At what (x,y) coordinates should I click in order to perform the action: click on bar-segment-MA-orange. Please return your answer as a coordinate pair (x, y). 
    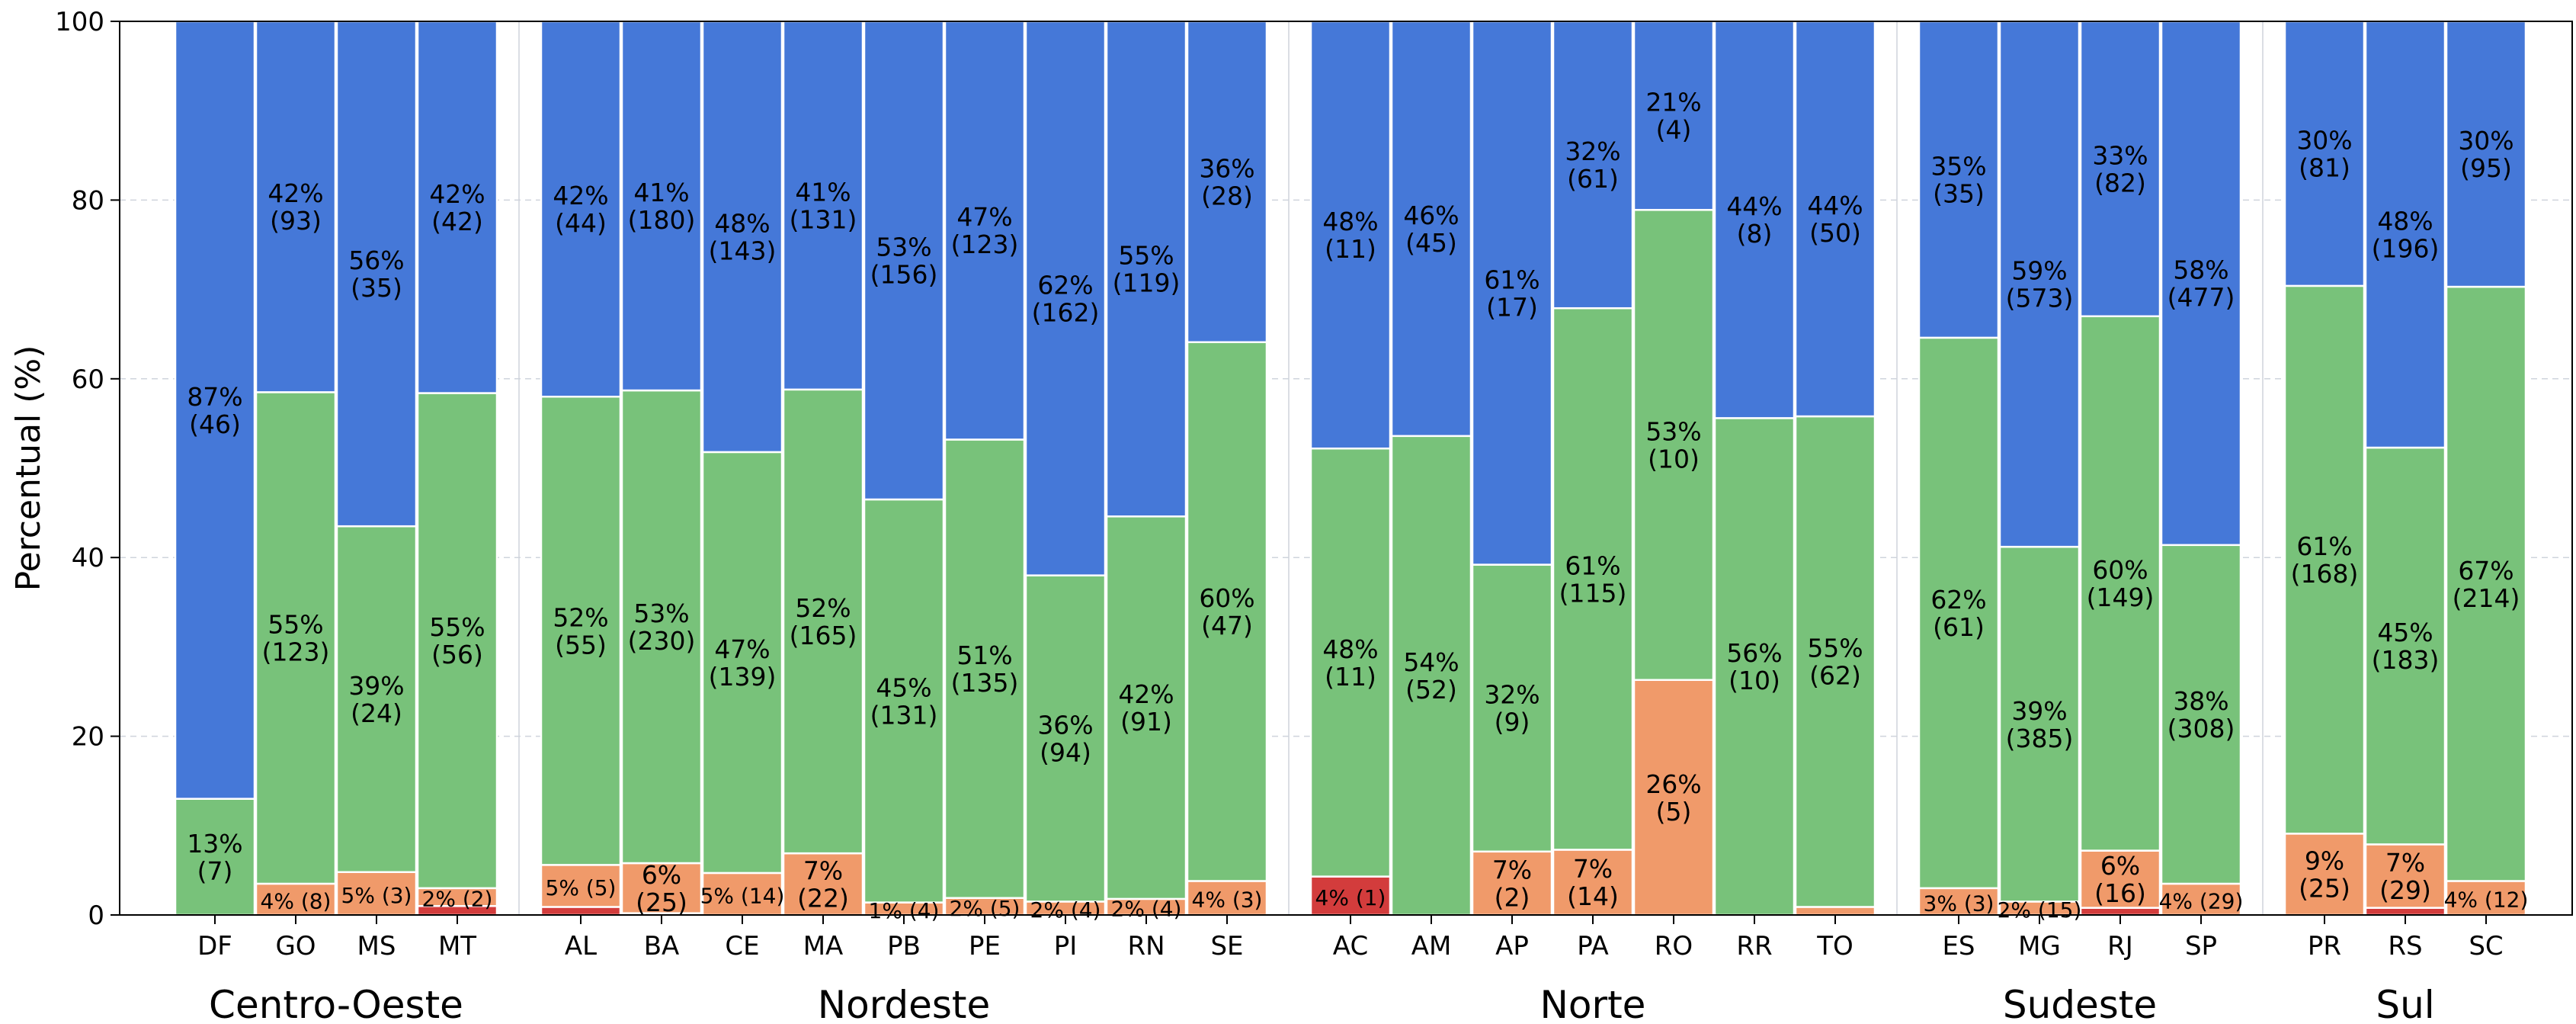
    Looking at the image, I should click on (823, 884).